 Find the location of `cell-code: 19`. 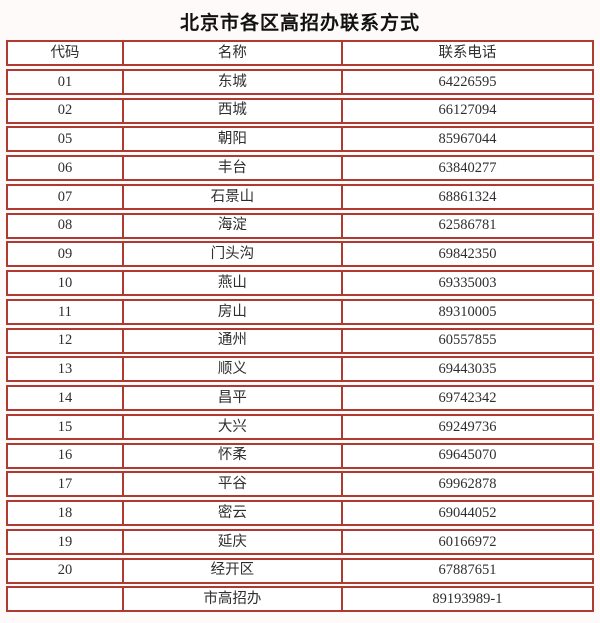

cell-code: 19 is located at coordinates (65, 541).